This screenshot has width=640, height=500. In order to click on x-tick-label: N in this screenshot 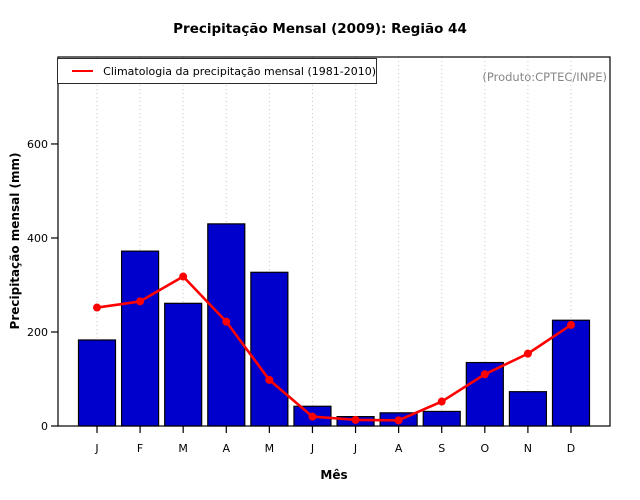, I will do `click(528, 448)`.